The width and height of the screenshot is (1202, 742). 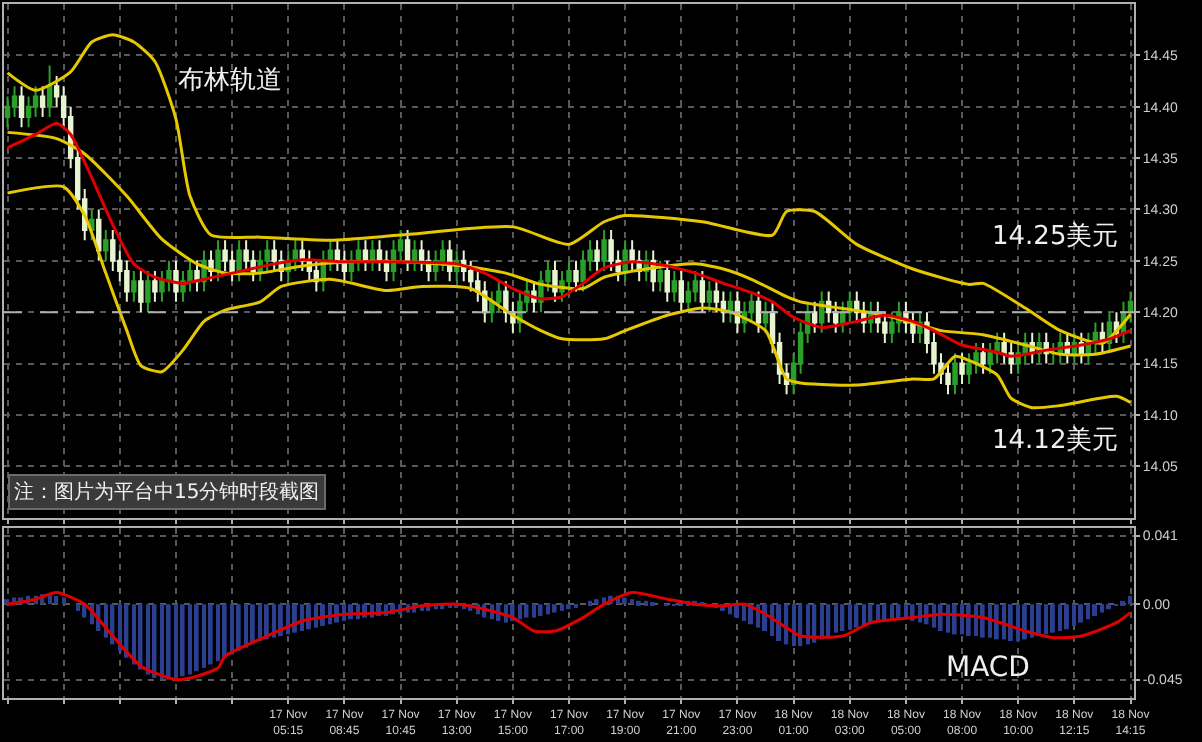 I want to click on annotation: MACD, so click(x=988, y=668).